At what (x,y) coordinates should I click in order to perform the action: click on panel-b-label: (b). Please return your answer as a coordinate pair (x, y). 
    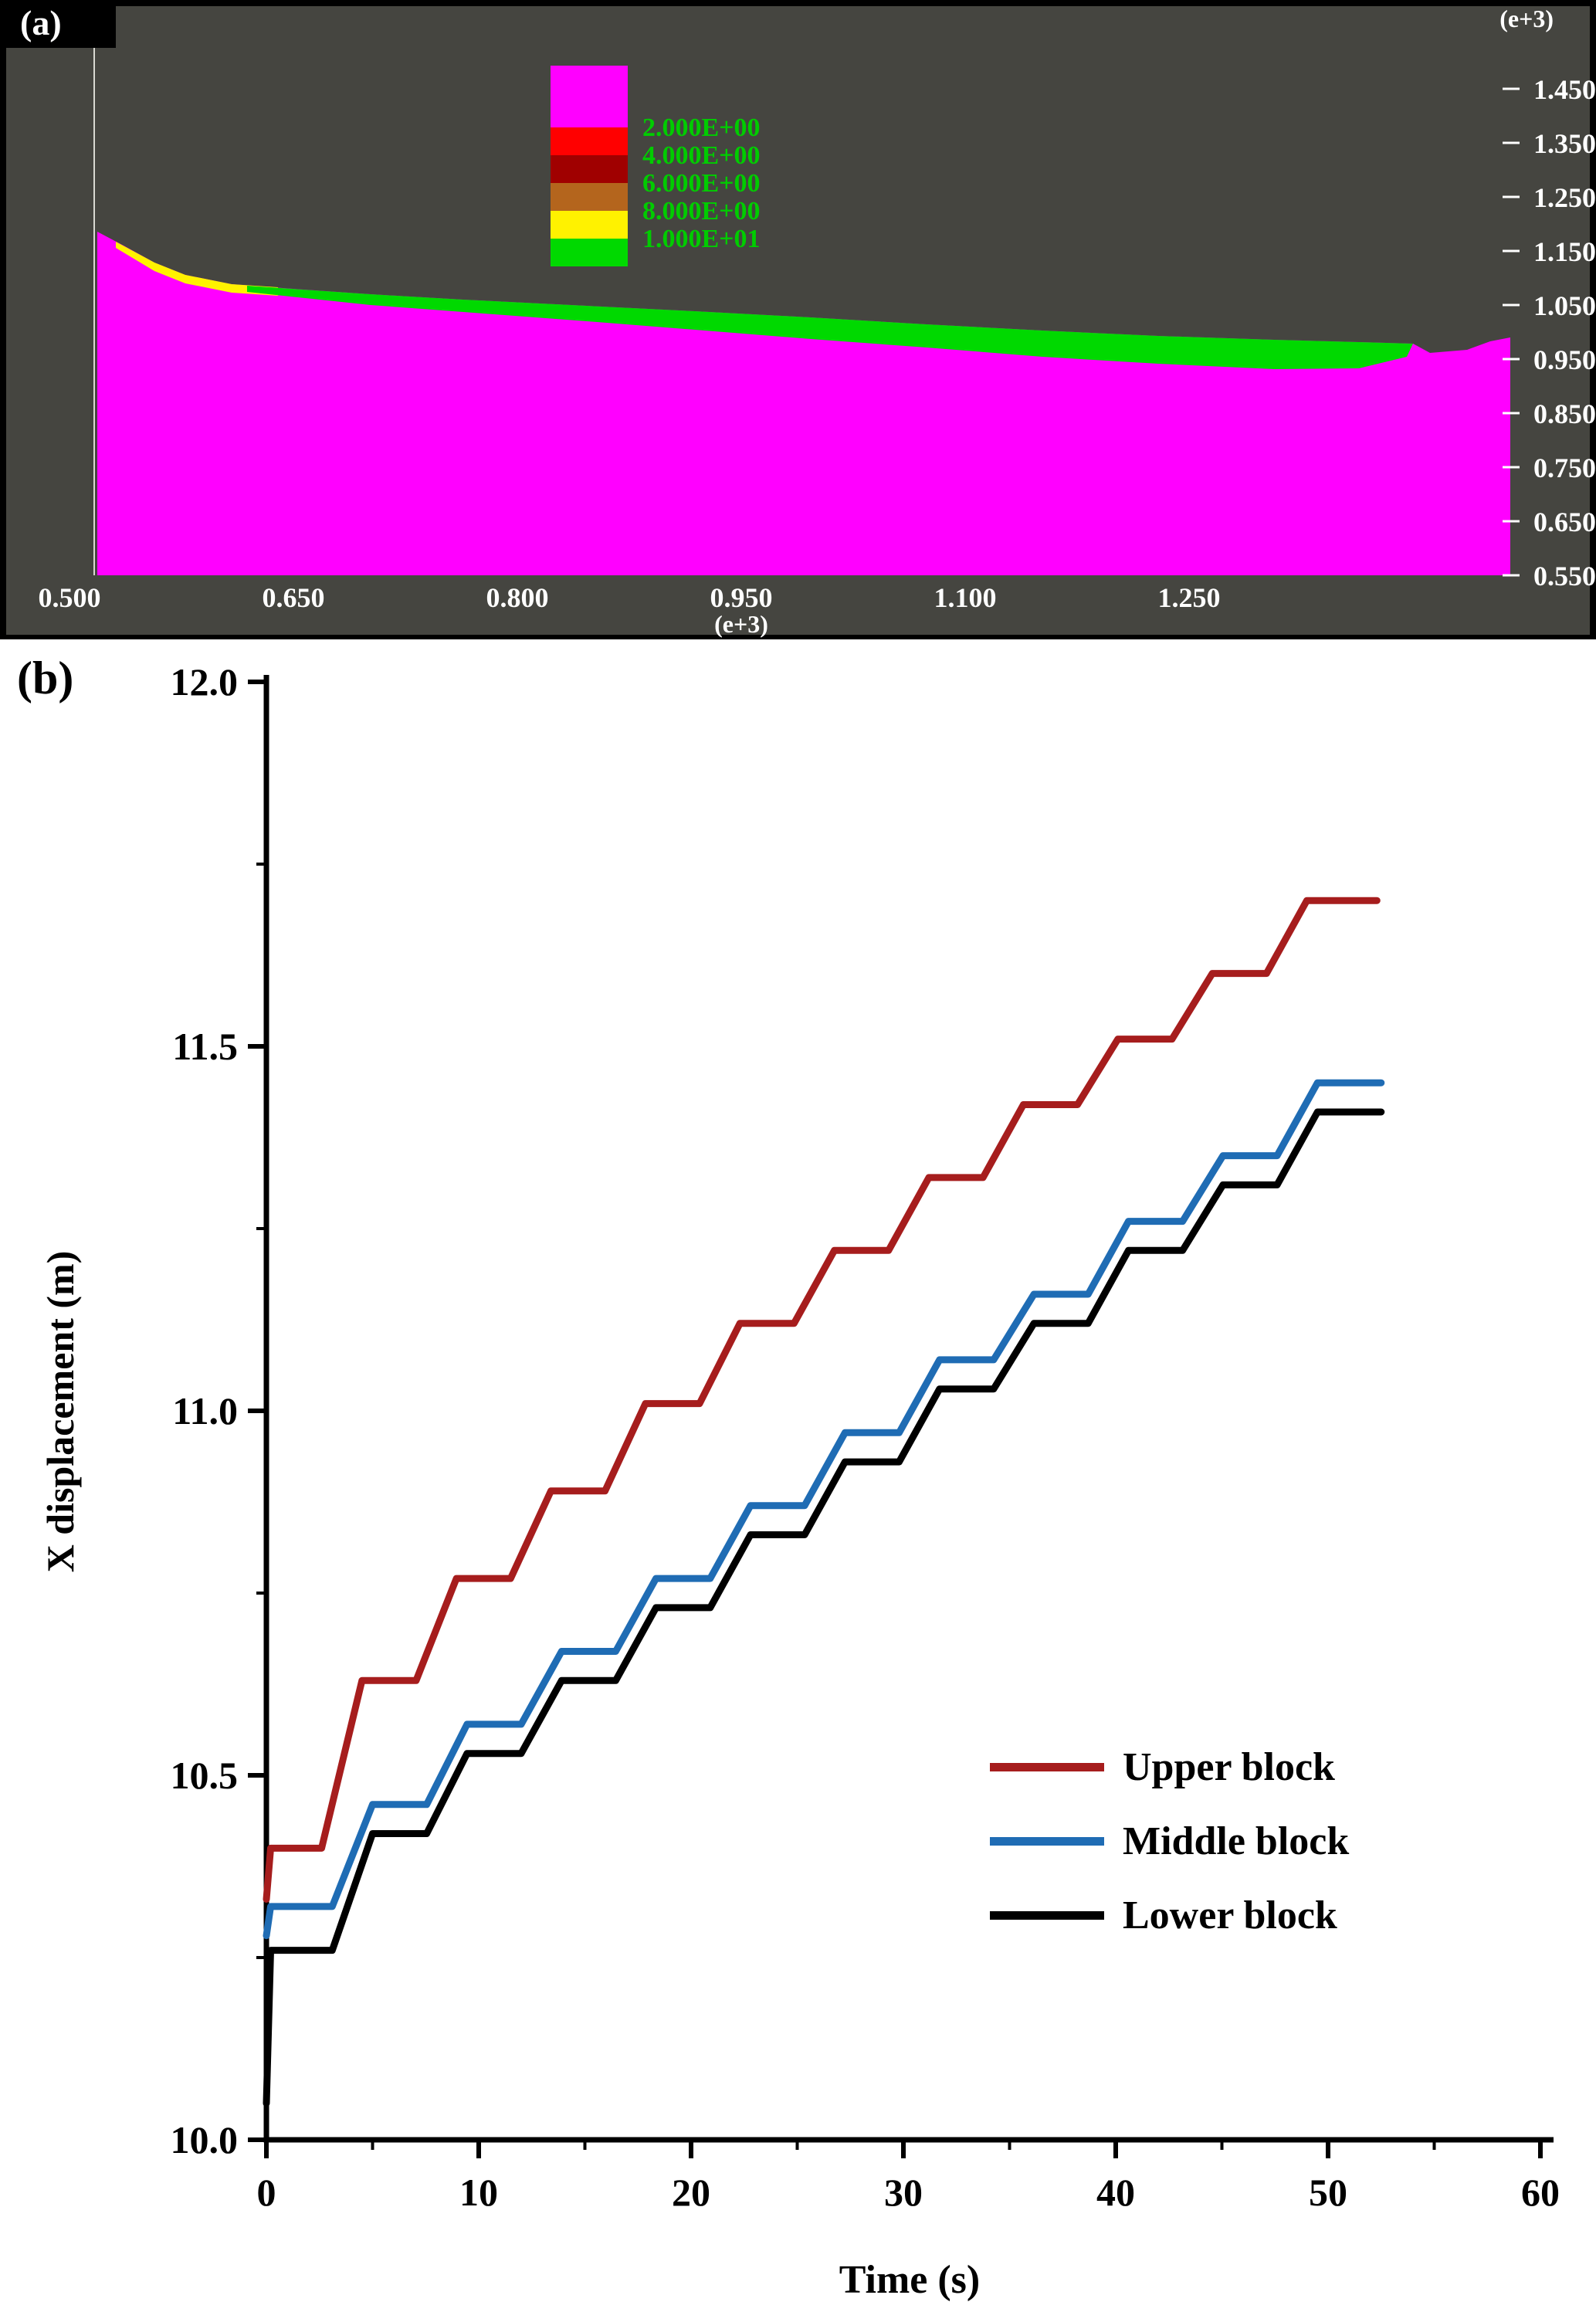
    Looking at the image, I should click on (45, 678).